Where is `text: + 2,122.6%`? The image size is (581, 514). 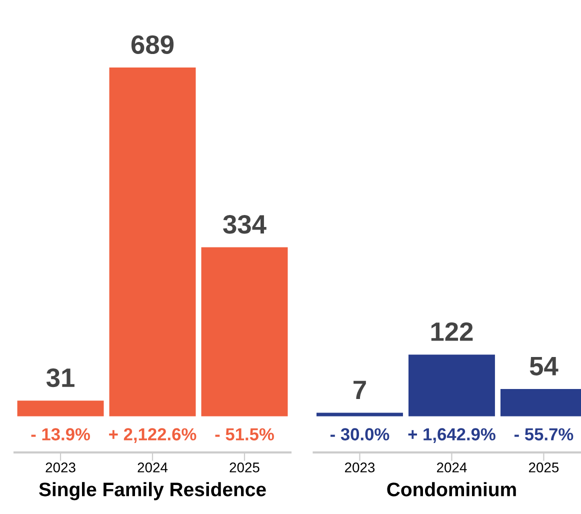 text: + 2,122.6% is located at coordinates (152, 435).